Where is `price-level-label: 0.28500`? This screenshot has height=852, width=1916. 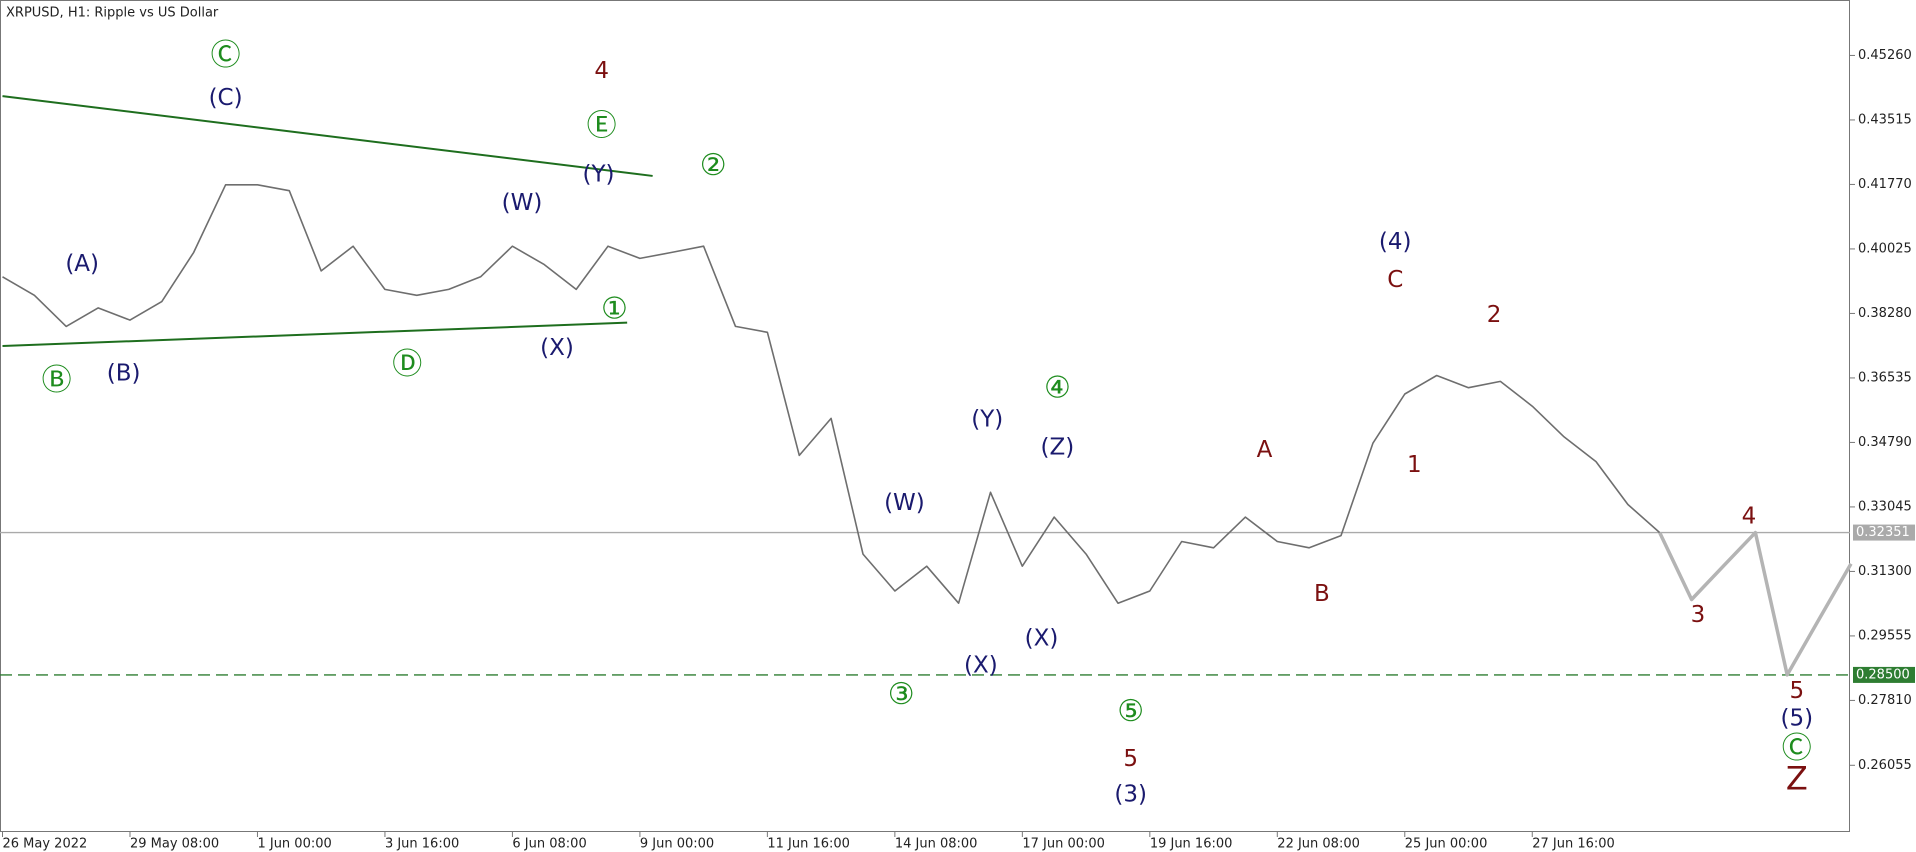
price-level-label: 0.28500 is located at coordinates (1883, 674).